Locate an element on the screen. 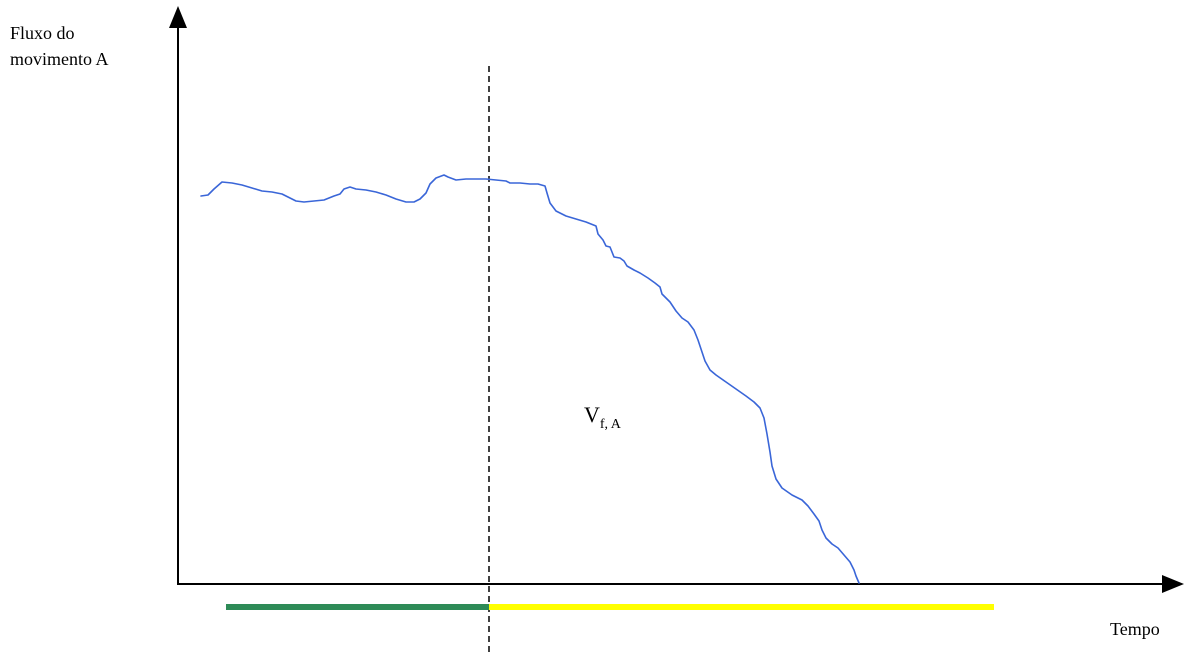  y-axis-label-line-1: Fluxo do is located at coordinates (42, 33).